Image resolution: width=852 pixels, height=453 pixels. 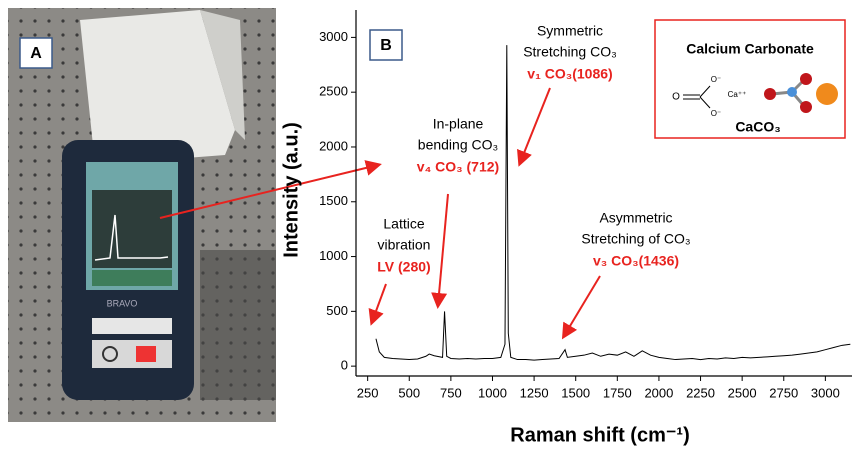 What do you see at coordinates (750, 49) in the screenshot?
I see `inset-title: Calcium Carbonate` at bounding box center [750, 49].